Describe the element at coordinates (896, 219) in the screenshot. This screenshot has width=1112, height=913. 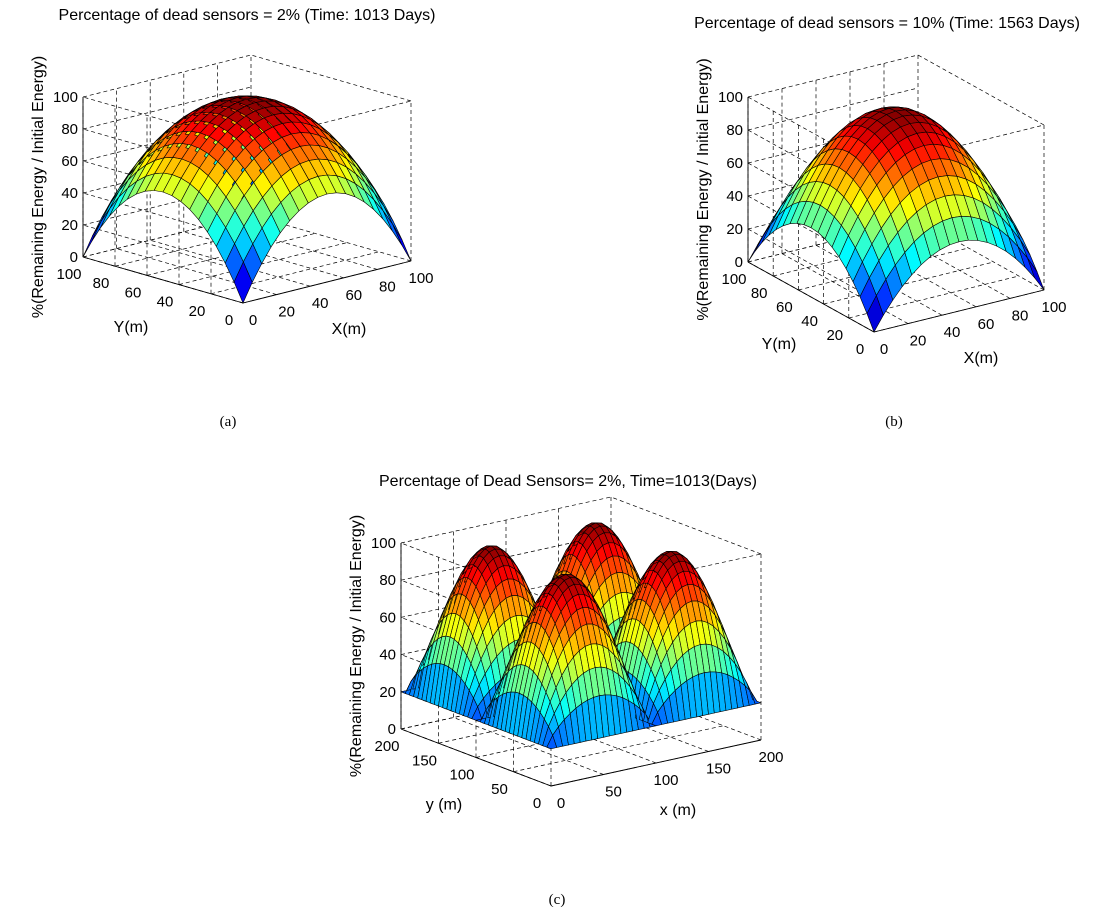
I see `surface-mesh-b` at that location.